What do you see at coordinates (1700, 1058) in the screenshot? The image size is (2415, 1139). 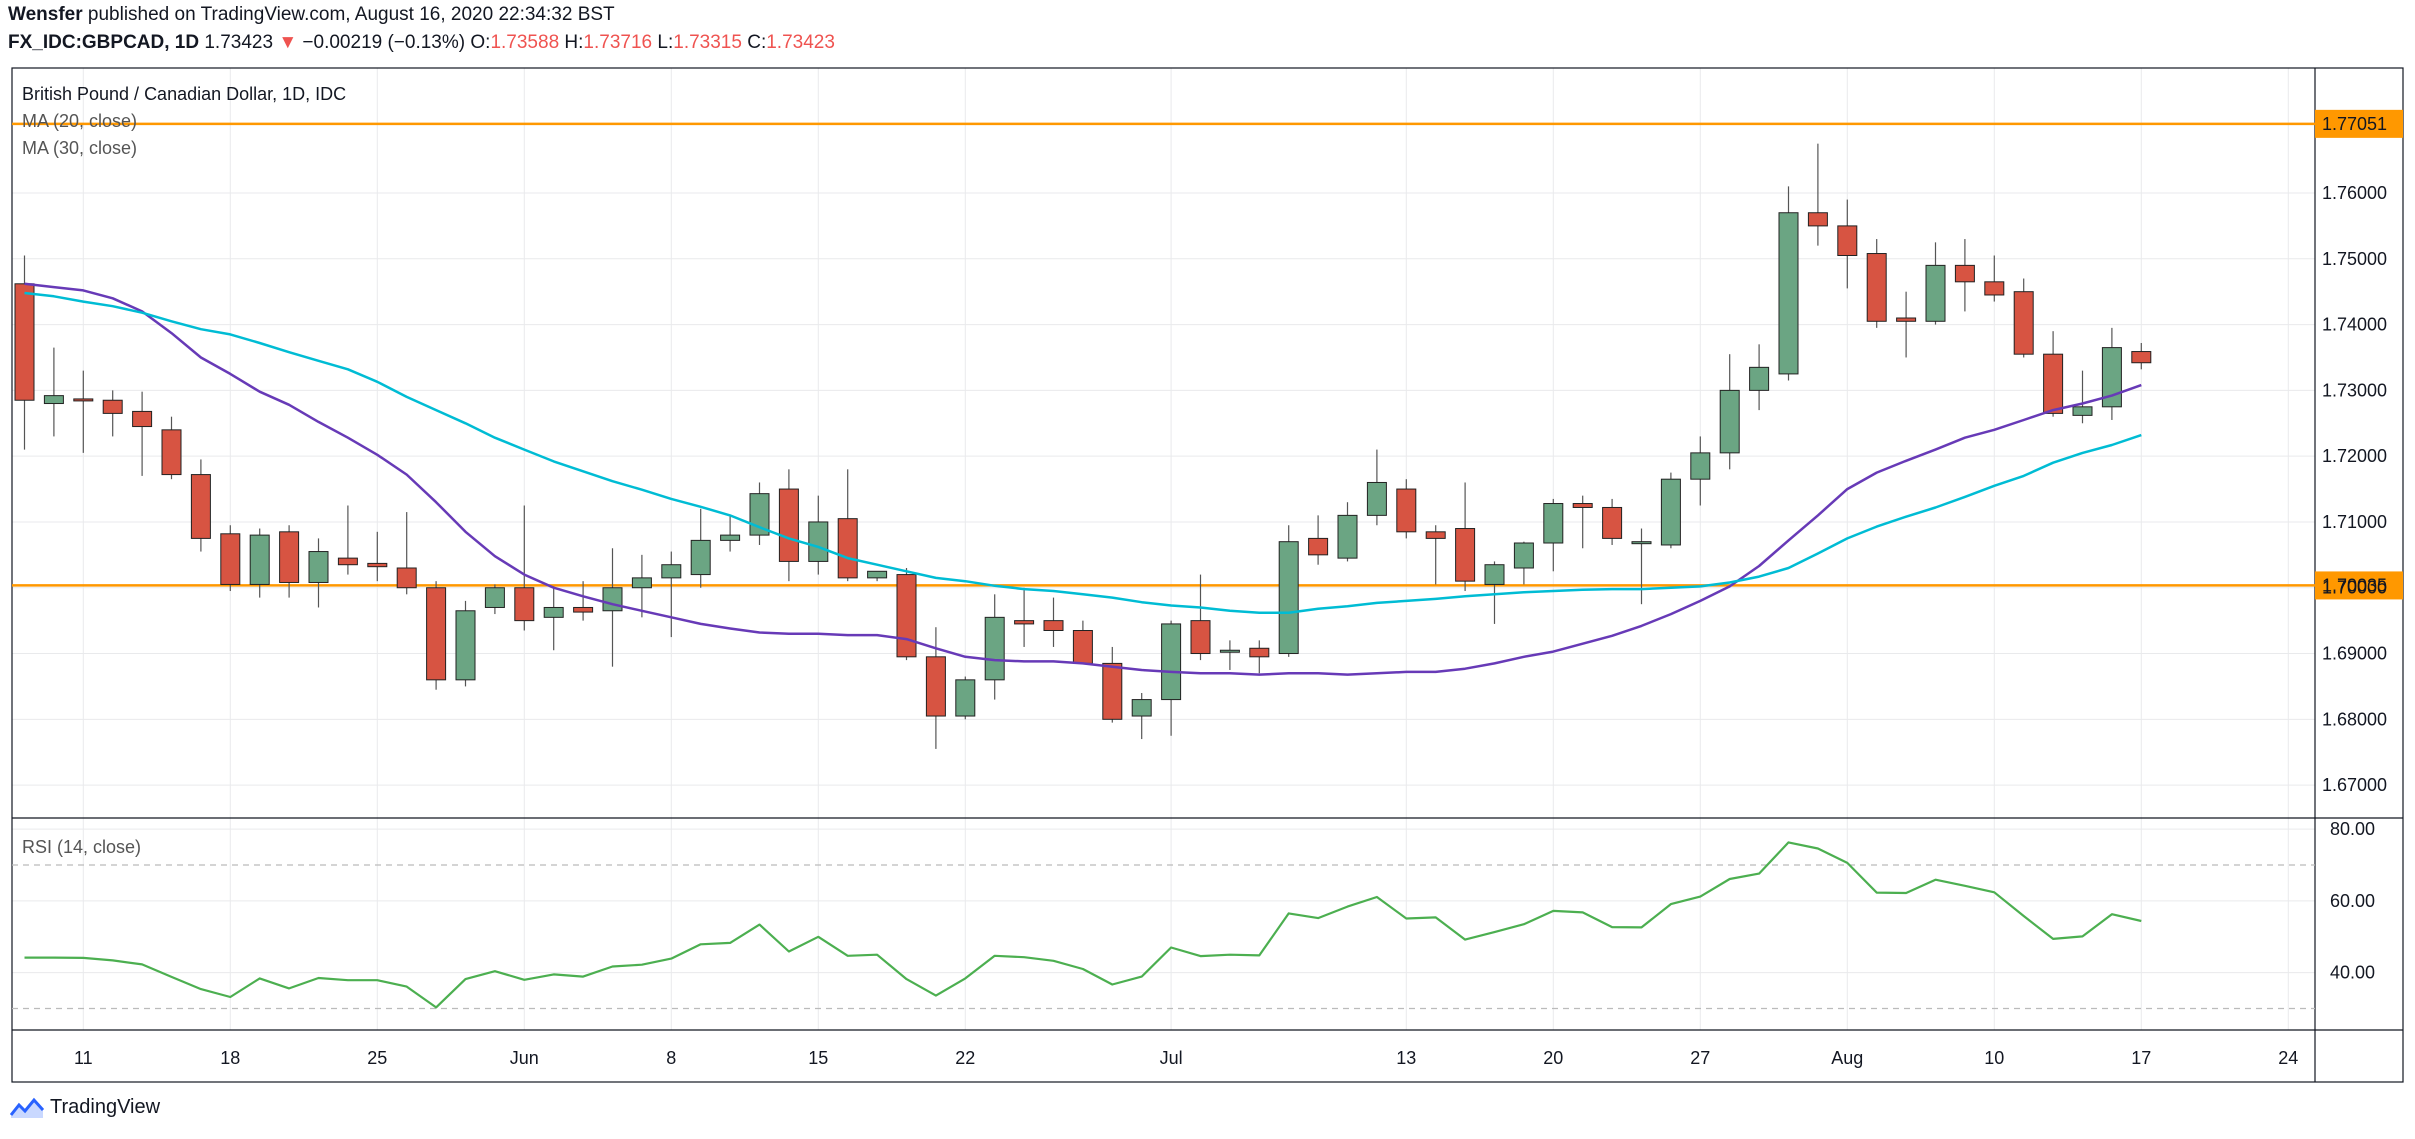 I see `x-tick-label: 27` at bounding box center [1700, 1058].